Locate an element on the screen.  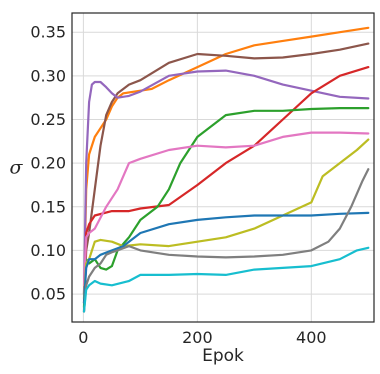
y-tick-label: 0.30 is located at coordinates (48, 75).